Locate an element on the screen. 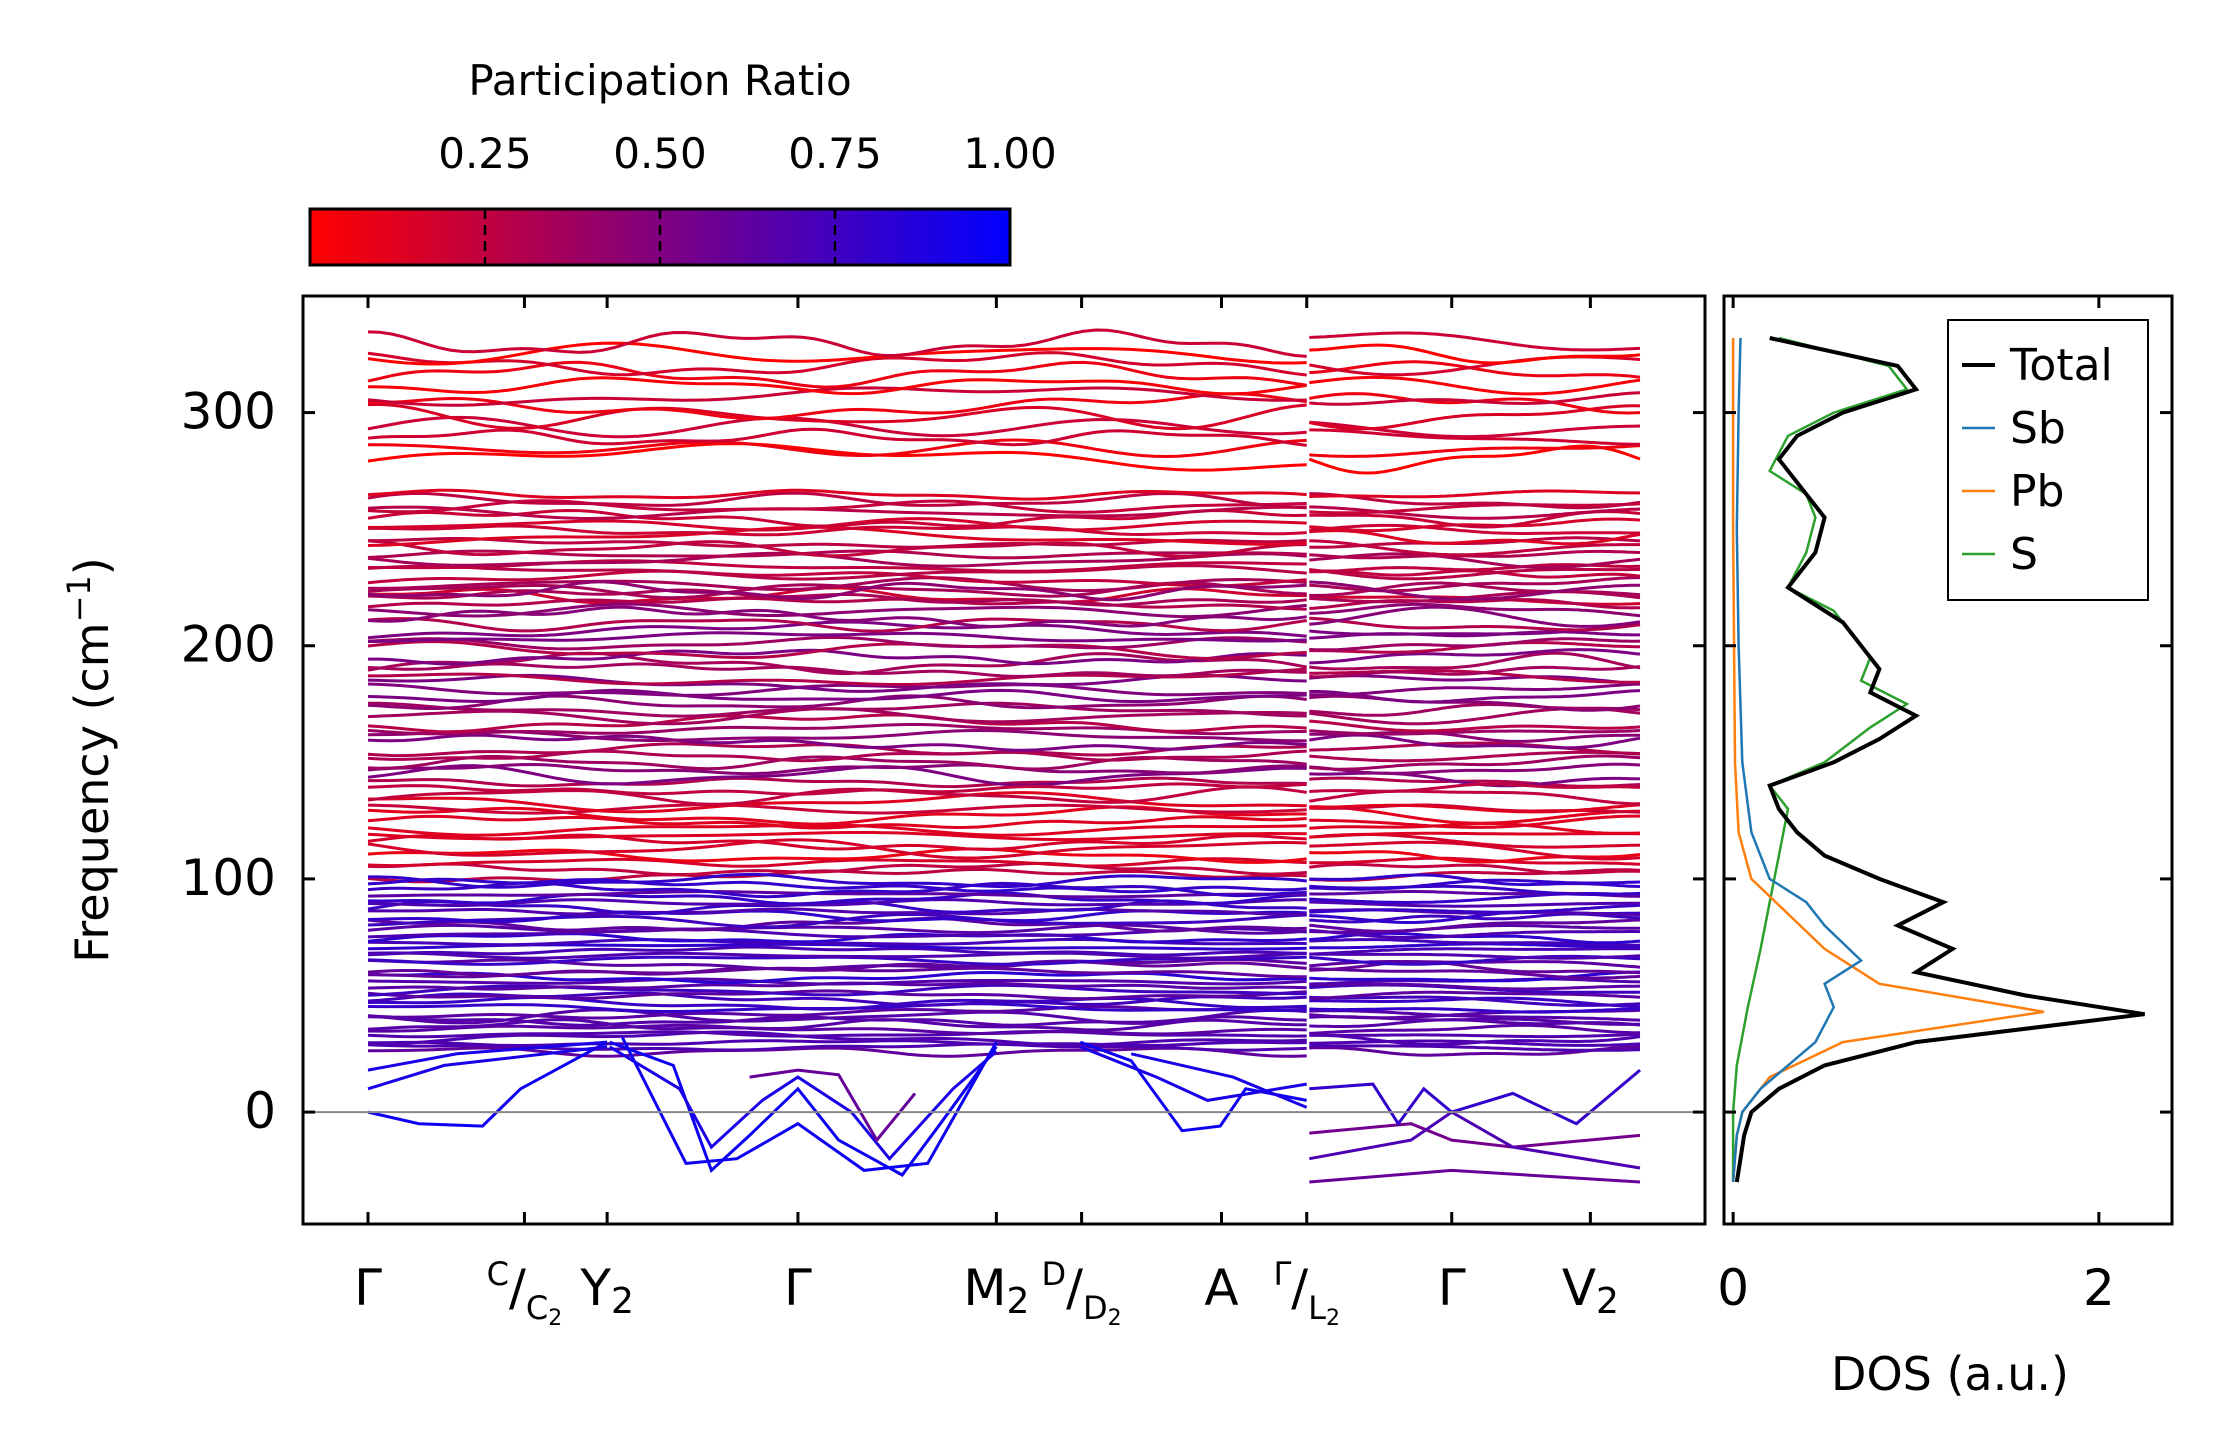 This screenshot has height=1455, width=2222. colorbar-ticks: 0.25 0.50 0.75 1.00 is located at coordinates (747, 197).